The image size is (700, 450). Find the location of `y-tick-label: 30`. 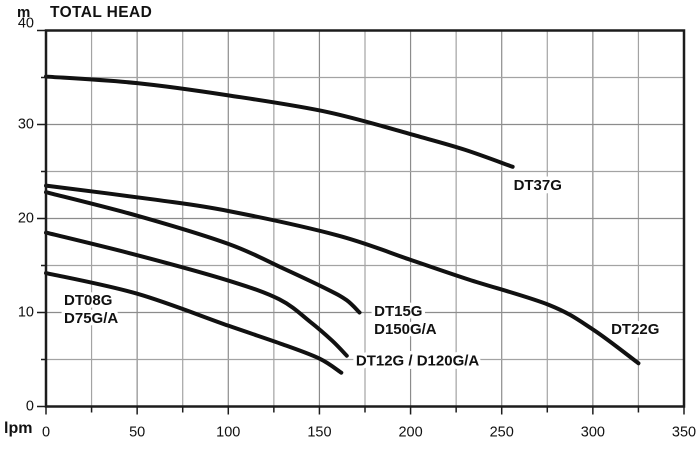

y-tick-label: 30 is located at coordinates (26, 125).